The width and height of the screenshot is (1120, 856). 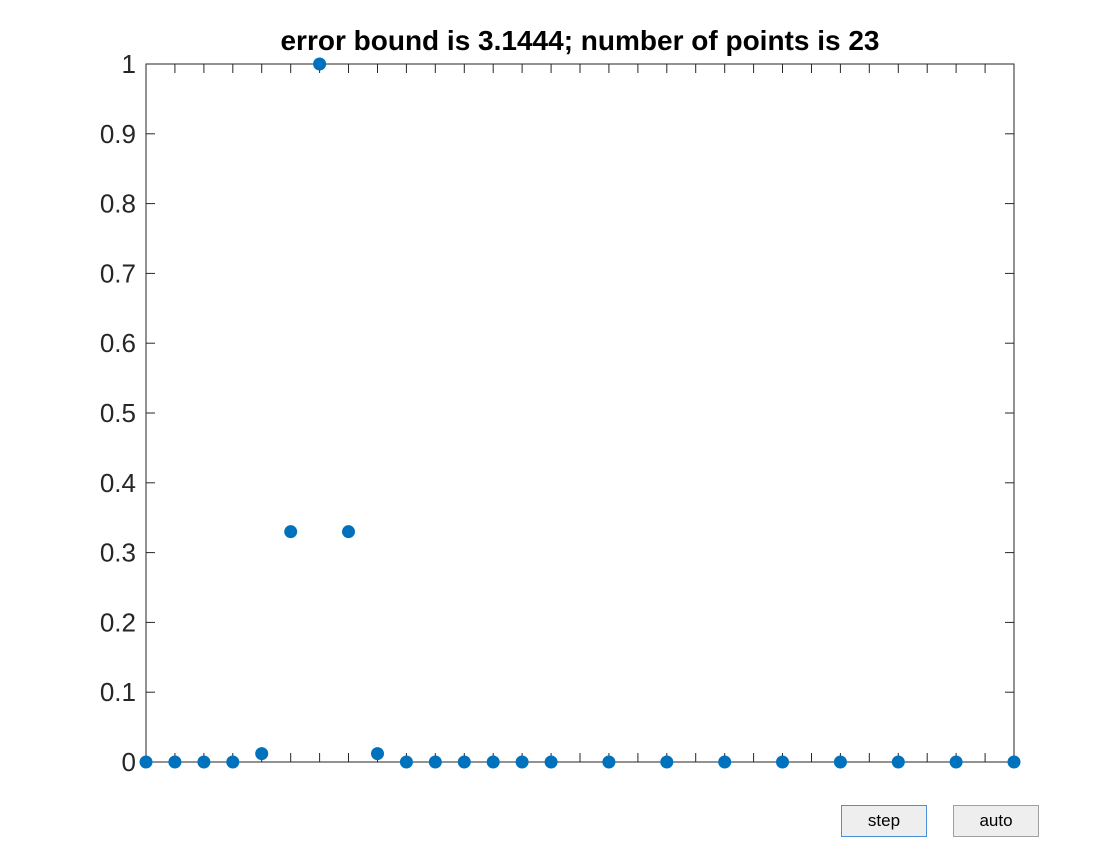 I want to click on y-tick-label: 0, so click(x=129, y=762).